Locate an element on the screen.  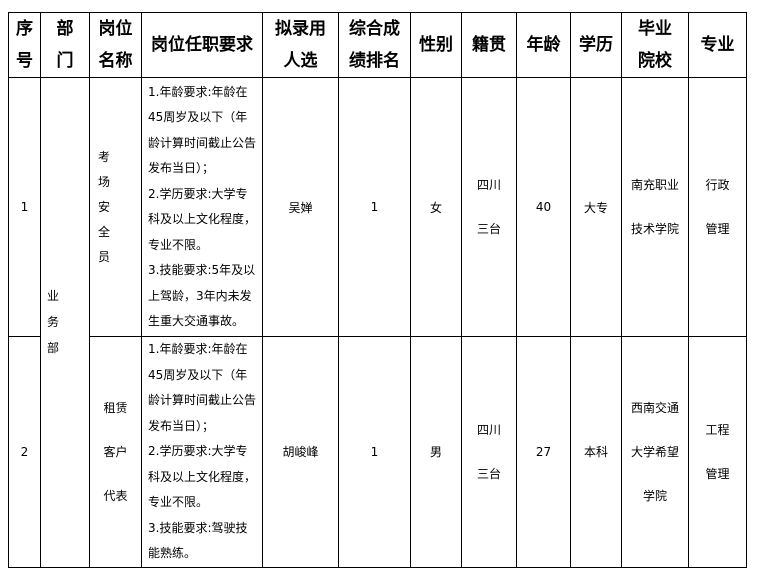
header-candidate-text: 拟录用人选 is located at coordinates (300, 45).